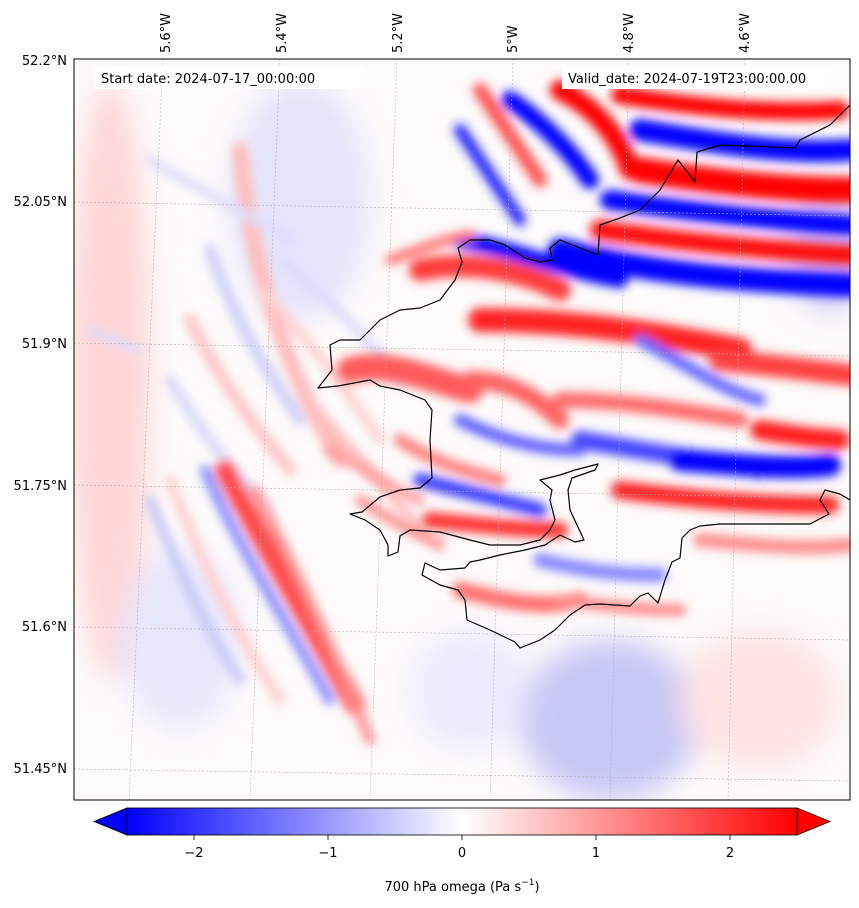 The image size is (859, 908). I want to click on colorbar-tick-label: 1, so click(596, 853).